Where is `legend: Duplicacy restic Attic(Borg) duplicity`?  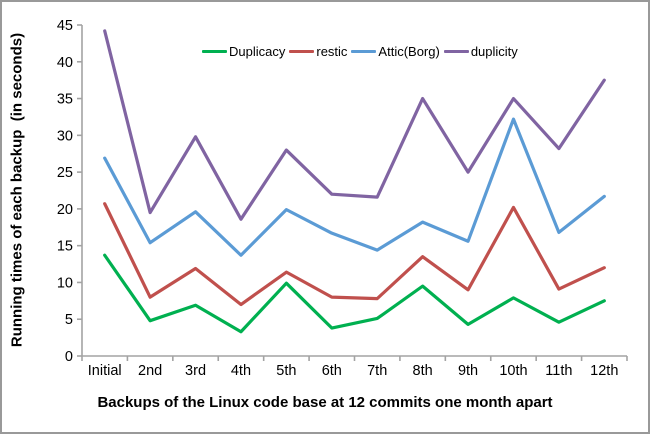 legend: Duplicacy restic Attic(Borg) duplicity is located at coordinates (360, 51).